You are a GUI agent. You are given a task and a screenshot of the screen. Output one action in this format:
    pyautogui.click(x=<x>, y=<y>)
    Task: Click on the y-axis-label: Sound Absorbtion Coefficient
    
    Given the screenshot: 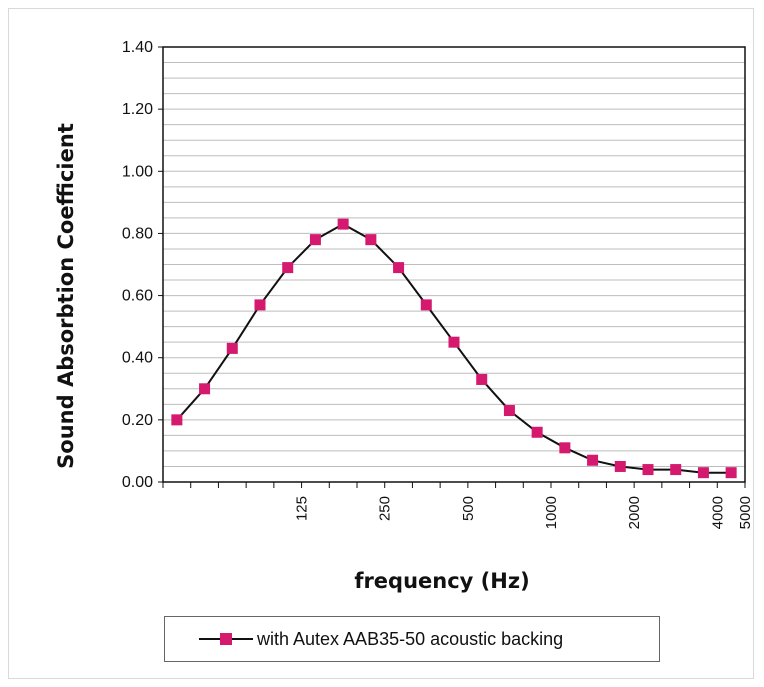 What is the action you would take?
    pyautogui.click(x=66, y=296)
    